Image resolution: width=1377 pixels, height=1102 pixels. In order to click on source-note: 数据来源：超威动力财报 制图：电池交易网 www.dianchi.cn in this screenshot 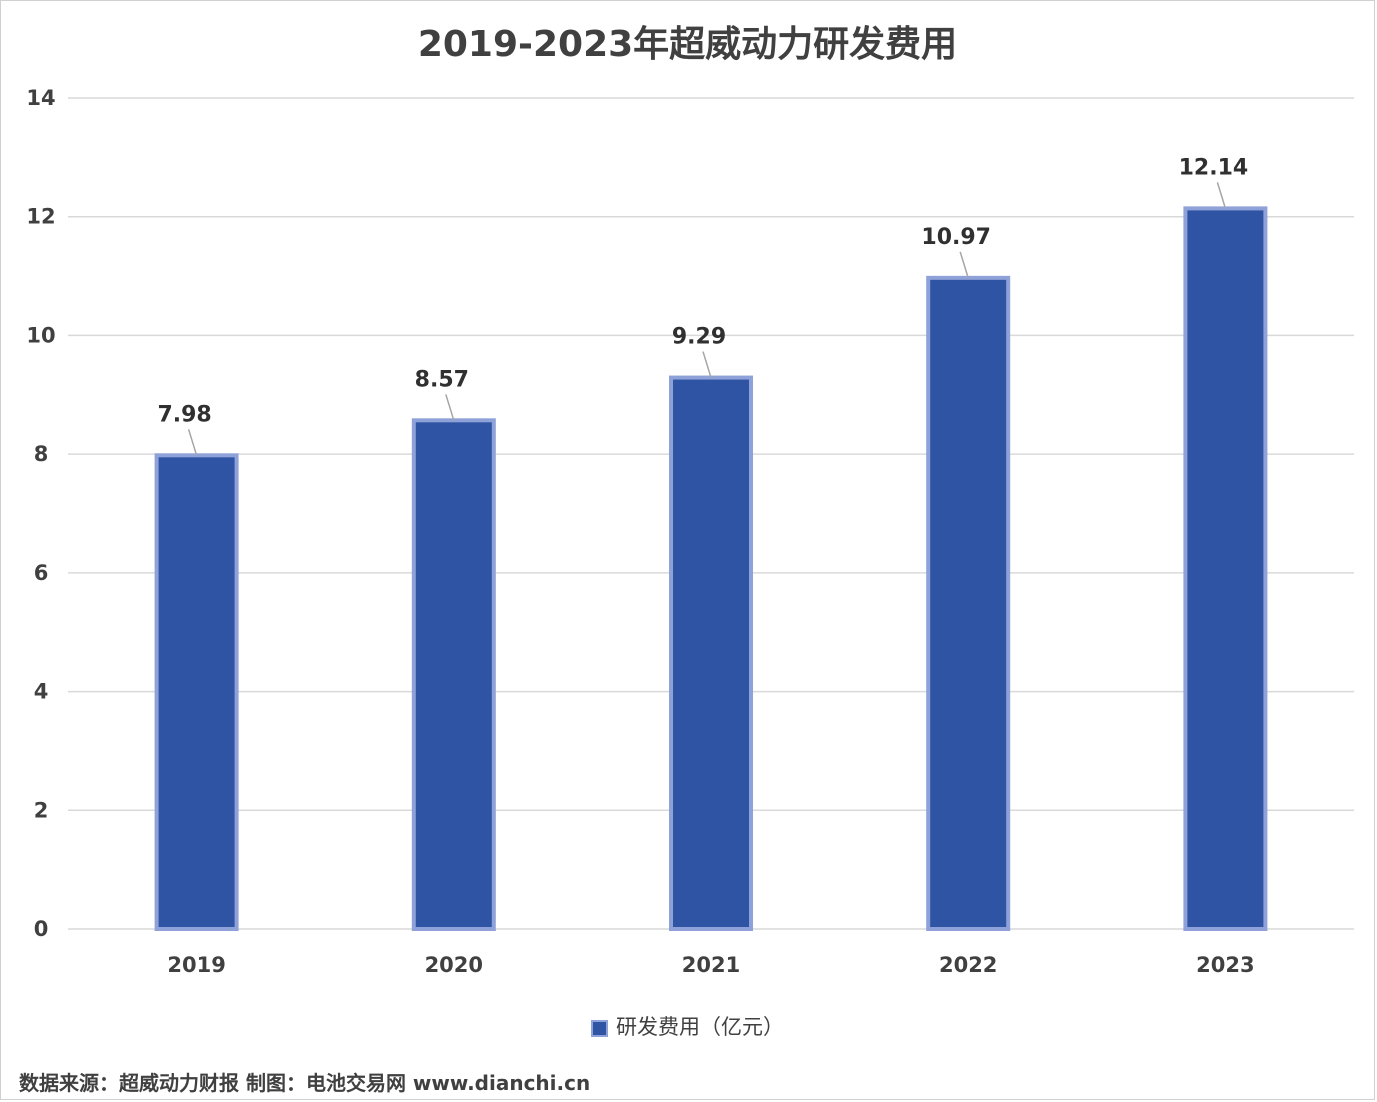, I will do `click(305, 1083)`.